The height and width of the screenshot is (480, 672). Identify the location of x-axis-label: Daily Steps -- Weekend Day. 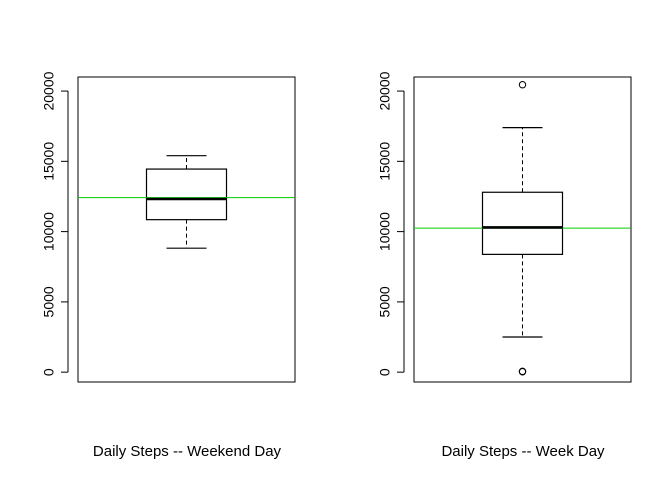
(187, 451).